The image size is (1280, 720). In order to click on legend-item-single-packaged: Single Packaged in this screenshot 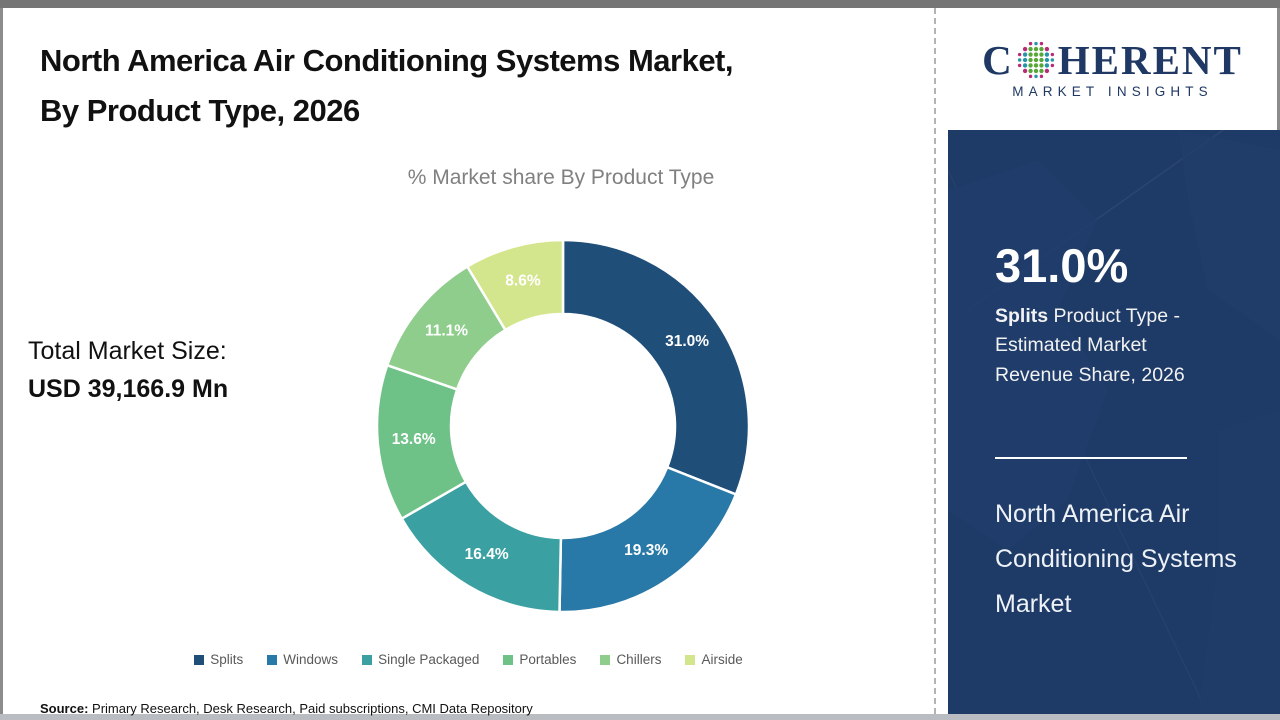, I will do `click(420, 659)`.